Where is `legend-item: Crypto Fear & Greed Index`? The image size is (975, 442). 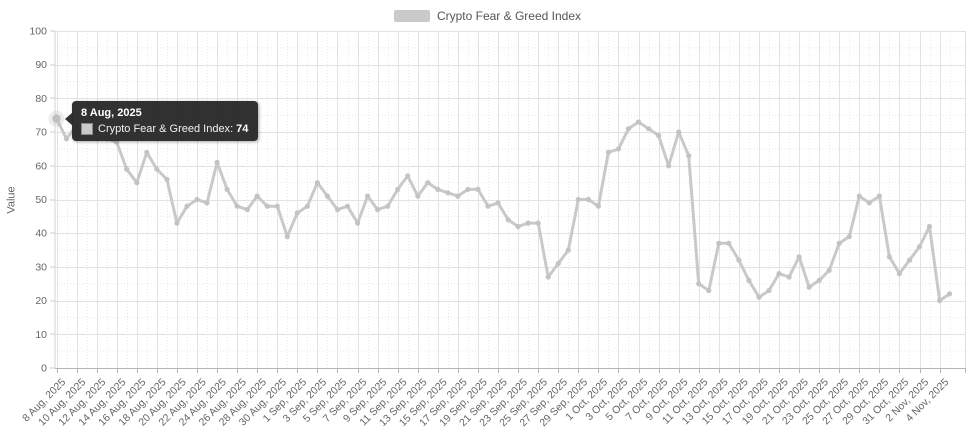 legend-item: Crypto Fear & Greed Index is located at coordinates (487, 16).